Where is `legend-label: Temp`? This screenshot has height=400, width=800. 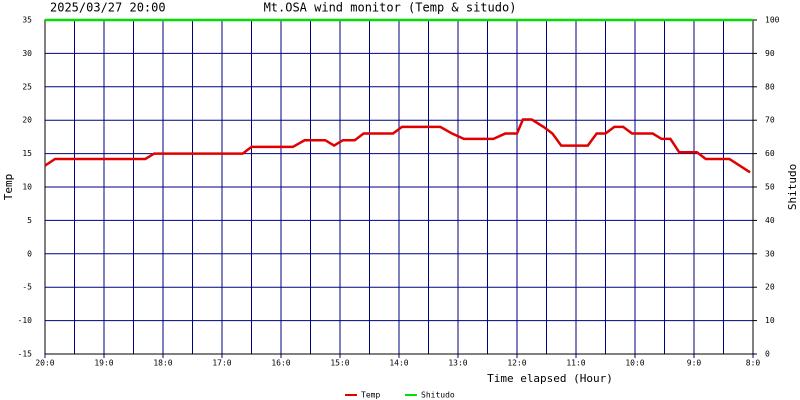 legend-label: Temp is located at coordinates (370, 395).